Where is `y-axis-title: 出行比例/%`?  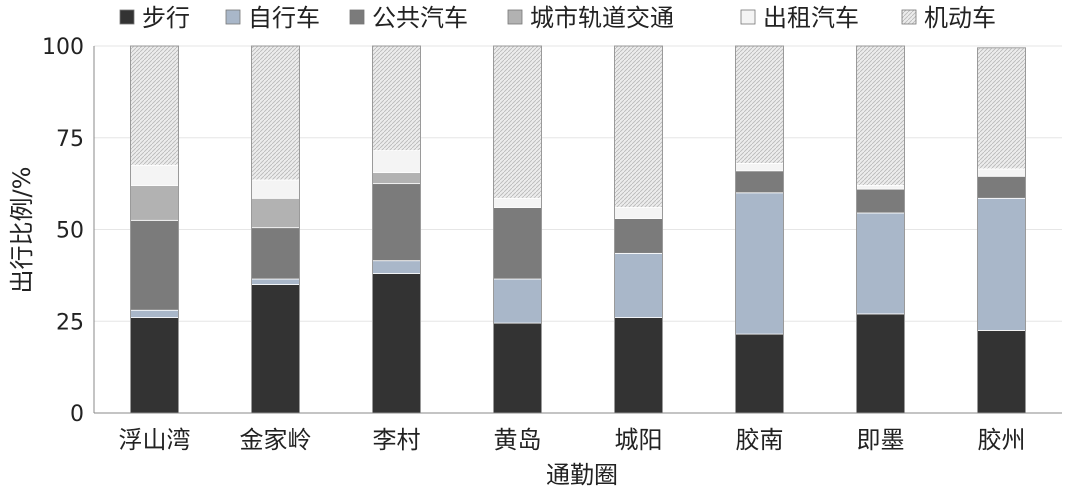 y-axis-title: 出行比例/% is located at coordinates (22, 230).